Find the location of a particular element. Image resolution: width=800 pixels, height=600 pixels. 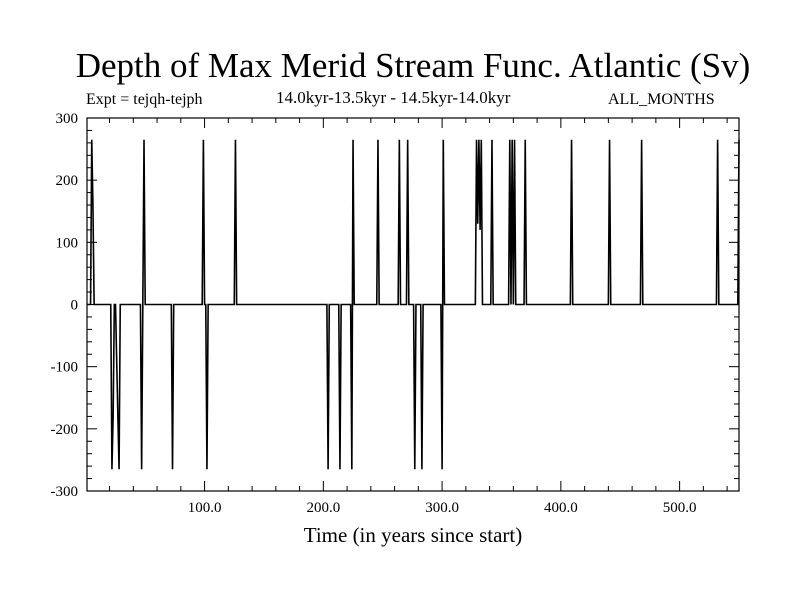

y-tick-label: 100 is located at coordinates (67, 243).